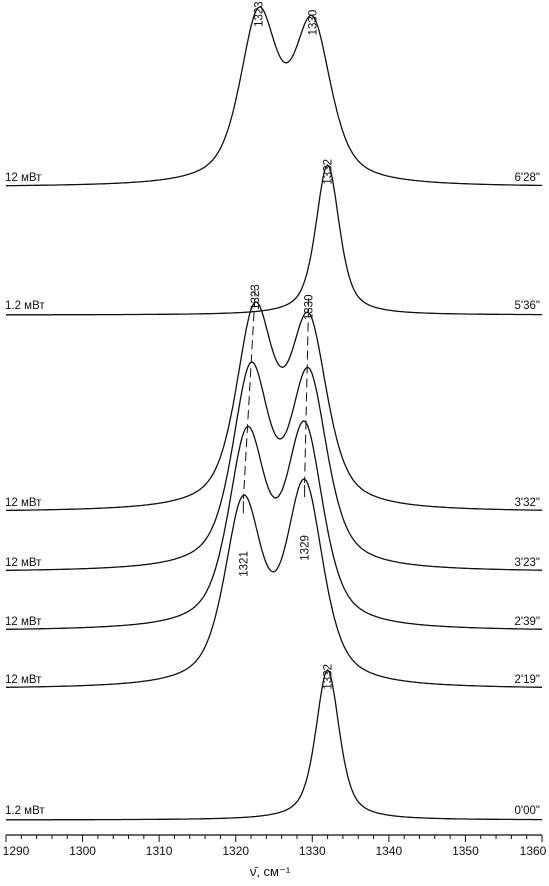 The width and height of the screenshot is (549, 886). What do you see at coordinates (82, 851) in the screenshot?
I see `x-tick-label: 1300` at bounding box center [82, 851].